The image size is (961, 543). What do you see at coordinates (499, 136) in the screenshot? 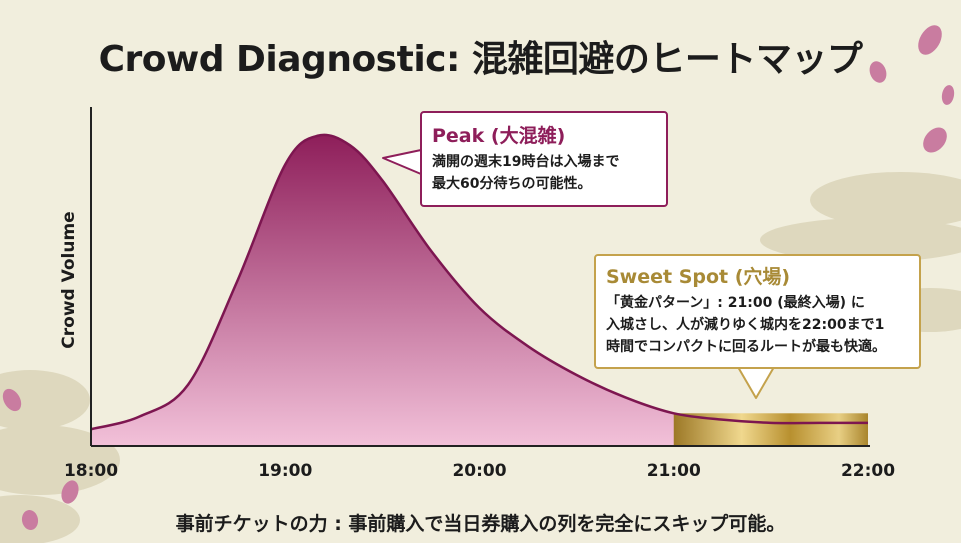
I see `peak-callout-title: Peak (大混雑)` at bounding box center [499, 136].